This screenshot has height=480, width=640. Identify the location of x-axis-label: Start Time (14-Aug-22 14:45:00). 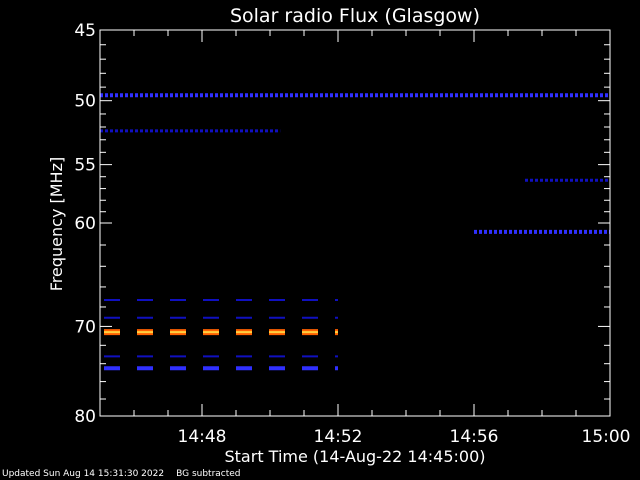
(355, 456).